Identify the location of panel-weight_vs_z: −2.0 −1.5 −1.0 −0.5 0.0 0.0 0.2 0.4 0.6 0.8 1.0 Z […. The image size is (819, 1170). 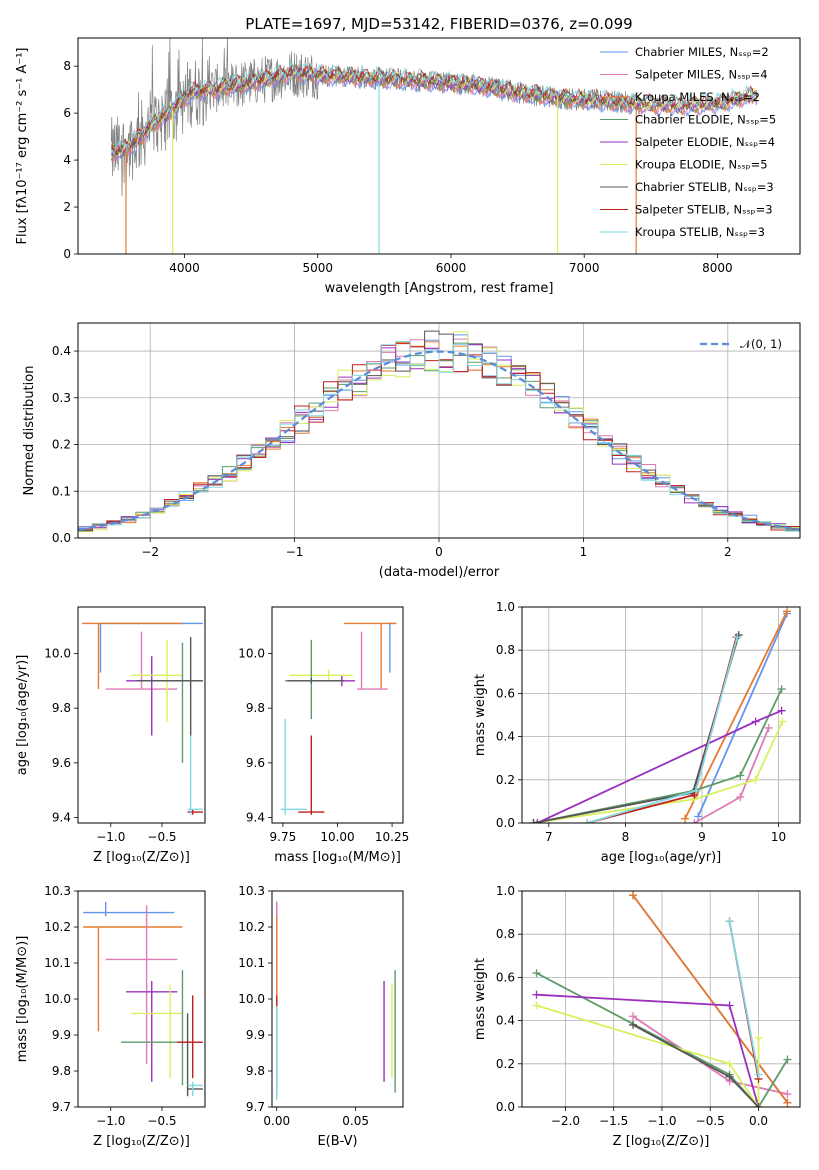
(637, 1016).